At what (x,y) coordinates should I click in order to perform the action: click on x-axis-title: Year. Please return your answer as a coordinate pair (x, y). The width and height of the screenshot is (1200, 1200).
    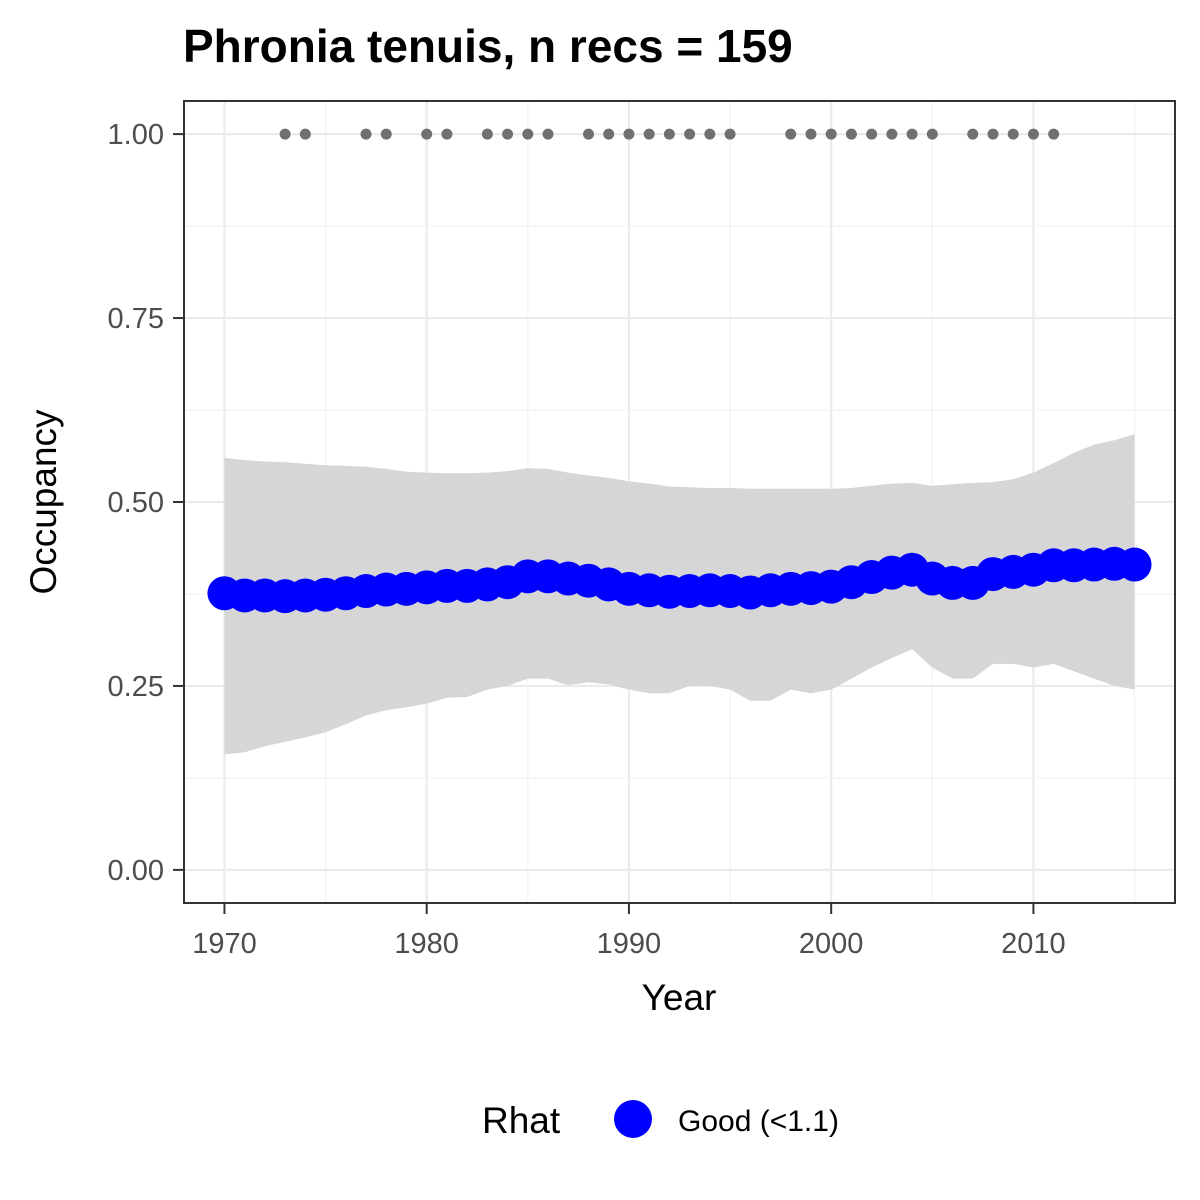
    Looking at the image, I should click on (679, 997).